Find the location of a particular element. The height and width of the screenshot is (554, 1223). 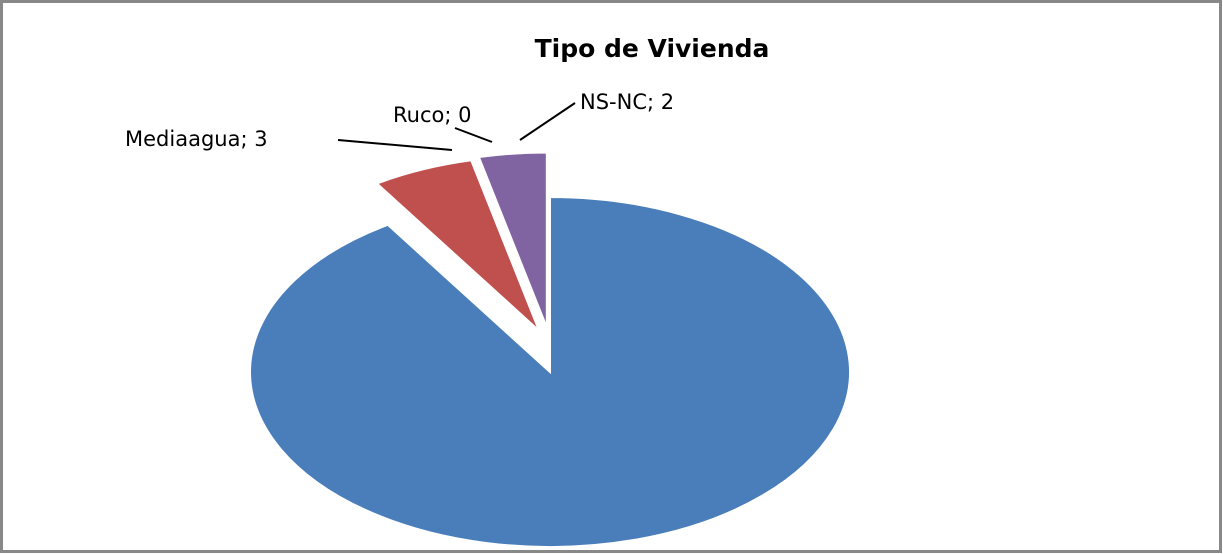

chart-title: Tipo de Vivienda is located at coordinates (652, 48).